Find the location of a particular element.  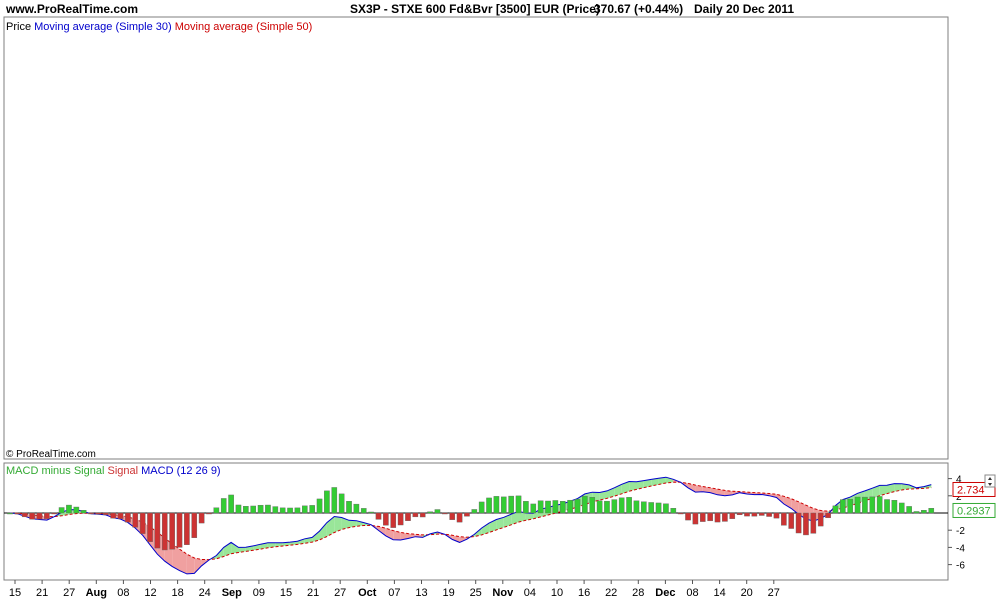

x-tick-label: 16 is located at coordinates (584, 593).